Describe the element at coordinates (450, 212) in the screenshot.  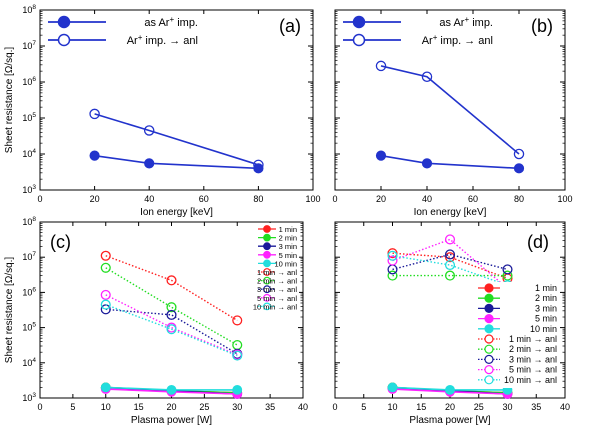
I see `x-axis-label: Ion energy [keV]` at that location.